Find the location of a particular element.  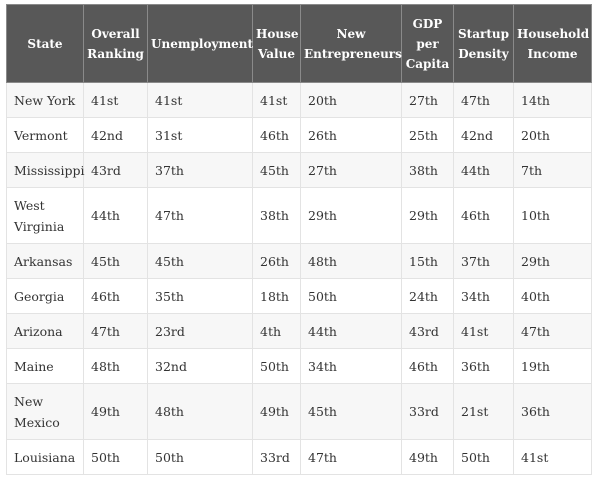

header-gdp-per-capita: GDP per Capita is located at coordinates (427, 43).